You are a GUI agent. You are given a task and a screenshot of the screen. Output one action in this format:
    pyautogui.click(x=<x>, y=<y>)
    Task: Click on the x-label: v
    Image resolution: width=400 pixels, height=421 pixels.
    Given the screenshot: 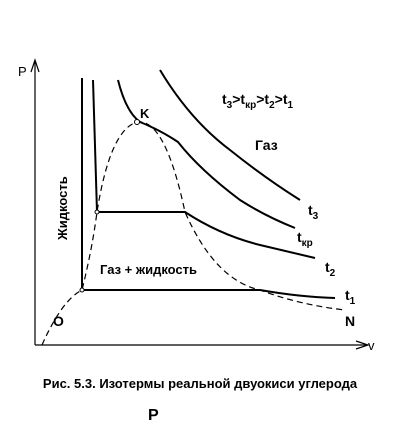 What is the action you would take?
    pyautogui.click(x=371, y=345)
    